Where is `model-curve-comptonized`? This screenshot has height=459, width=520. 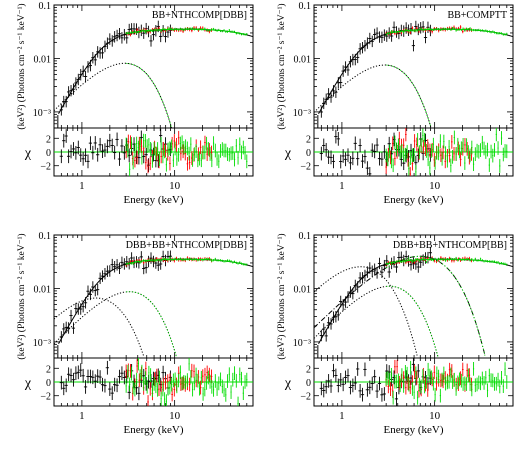
model-curve-comptonized is located at coordinates (399, 305).